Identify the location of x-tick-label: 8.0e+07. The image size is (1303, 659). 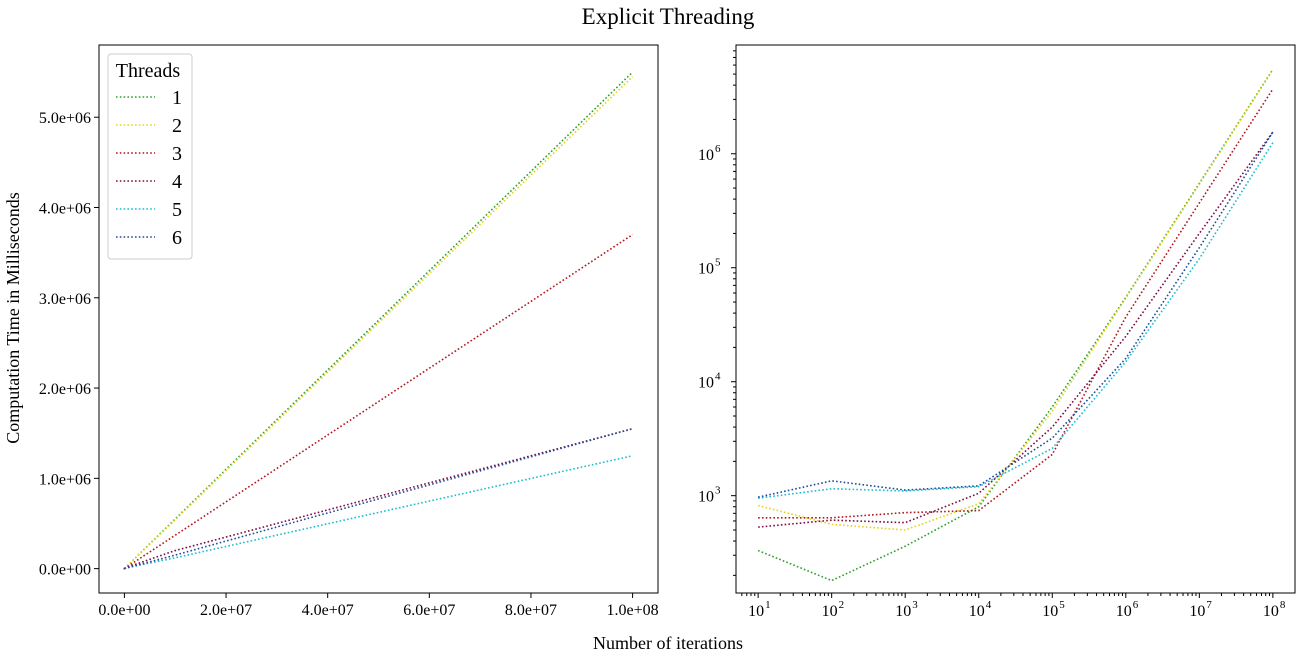
(531, 610).